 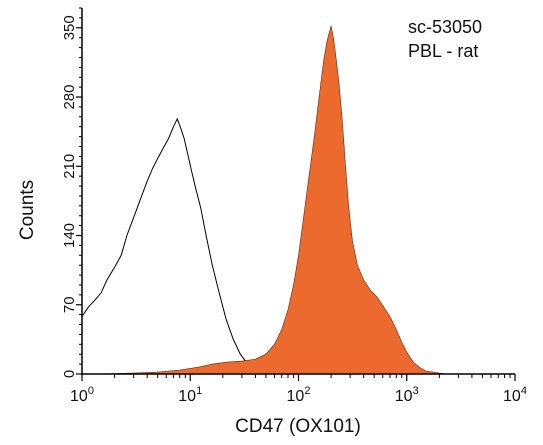 I want to click on x-tick-label: 10³, so click(x=407, y=395).